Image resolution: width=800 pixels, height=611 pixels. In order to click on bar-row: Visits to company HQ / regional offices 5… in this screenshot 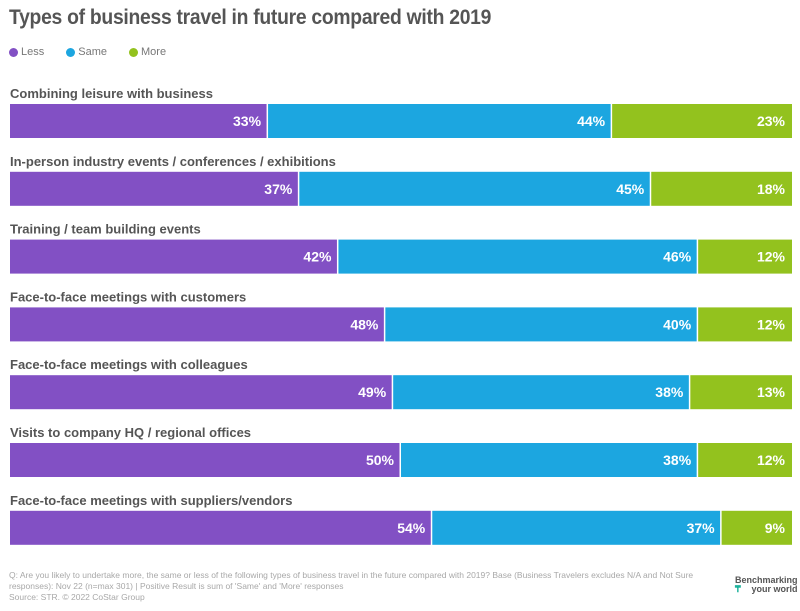, I will do `click(401, 451)`.